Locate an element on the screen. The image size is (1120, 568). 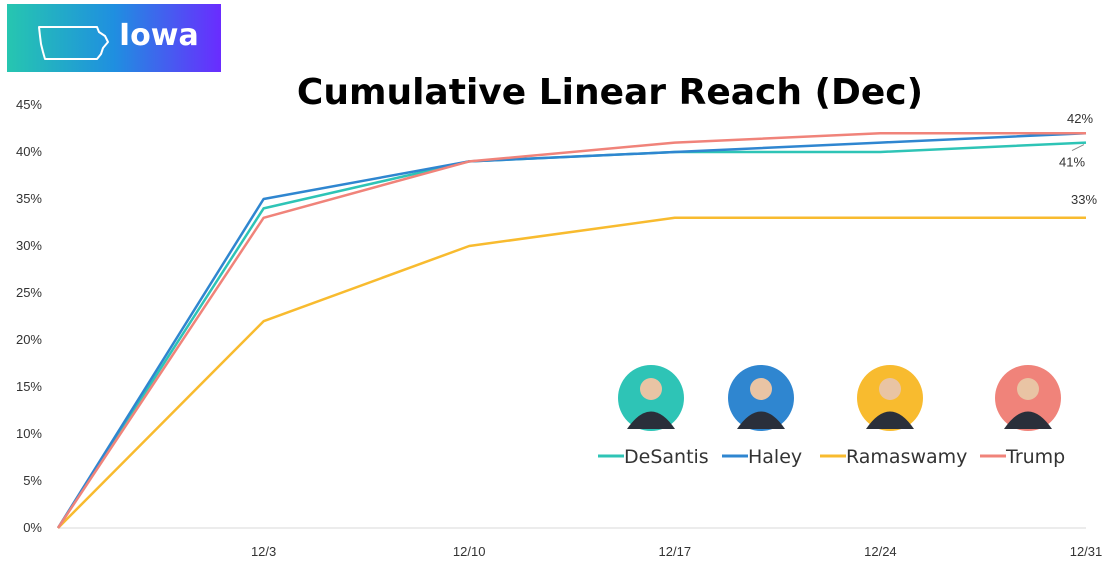
y-tick-label: 40% is located at coordinates (29, 151).